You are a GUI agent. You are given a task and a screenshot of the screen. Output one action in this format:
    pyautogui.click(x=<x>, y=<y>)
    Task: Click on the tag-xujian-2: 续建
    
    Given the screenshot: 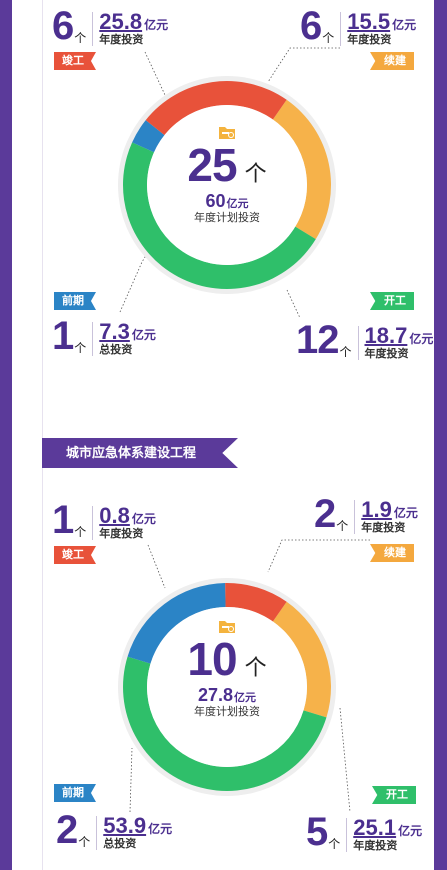 What is the action you would take?
    pyautogui.click(x=392, y=553)
    